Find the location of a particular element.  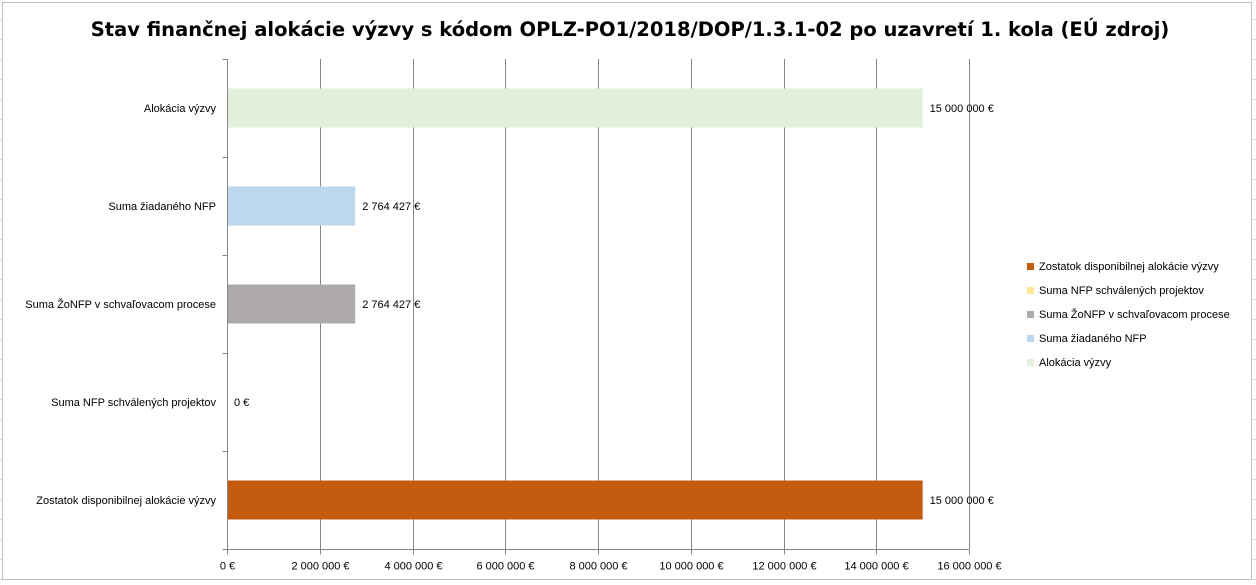

category-label: Suma ŽoNFP v schvaľovacom procese is located at coordinates (120, 304).